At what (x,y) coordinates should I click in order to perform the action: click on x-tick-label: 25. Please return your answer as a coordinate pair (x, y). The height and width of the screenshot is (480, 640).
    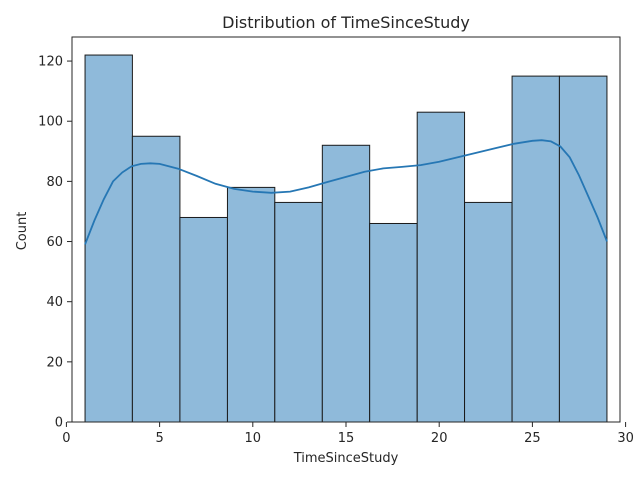
    Looking at the image, I should click on (532, 438).